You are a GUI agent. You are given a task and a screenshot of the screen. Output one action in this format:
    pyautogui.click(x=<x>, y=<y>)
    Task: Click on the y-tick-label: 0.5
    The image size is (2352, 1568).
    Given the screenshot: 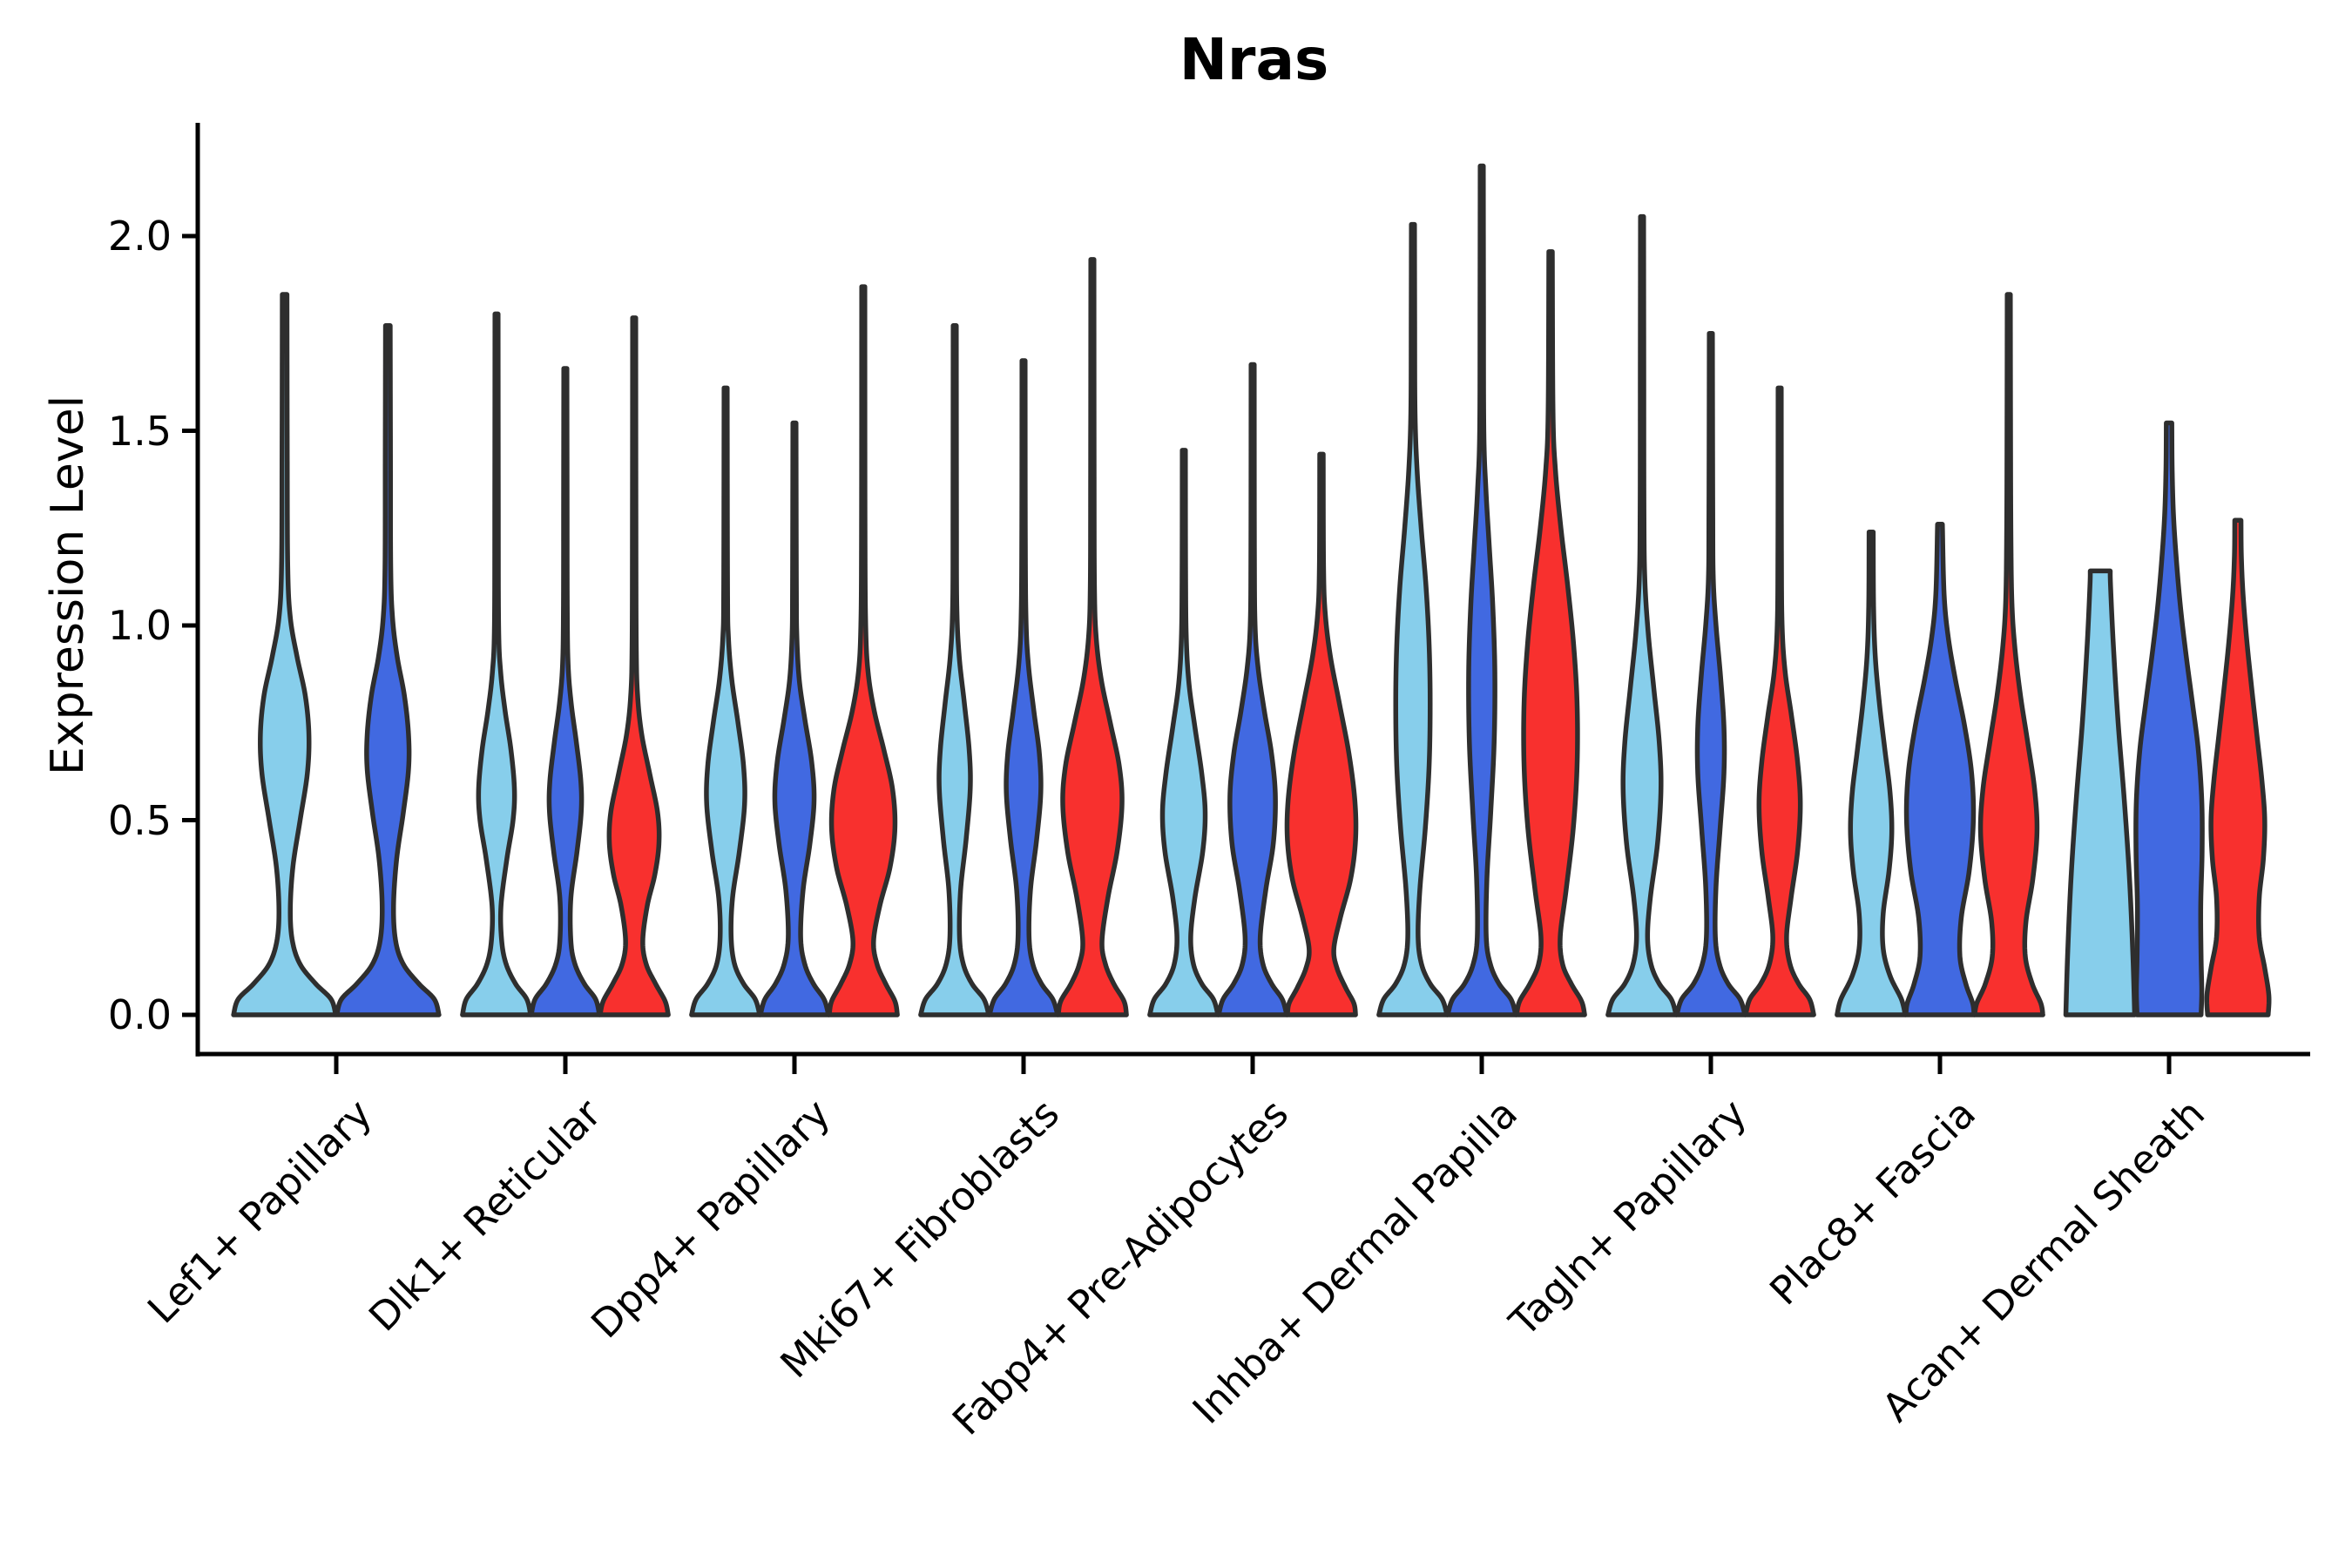 What is the action you would take?
    pyautogui.click(x=139, y=820)
    